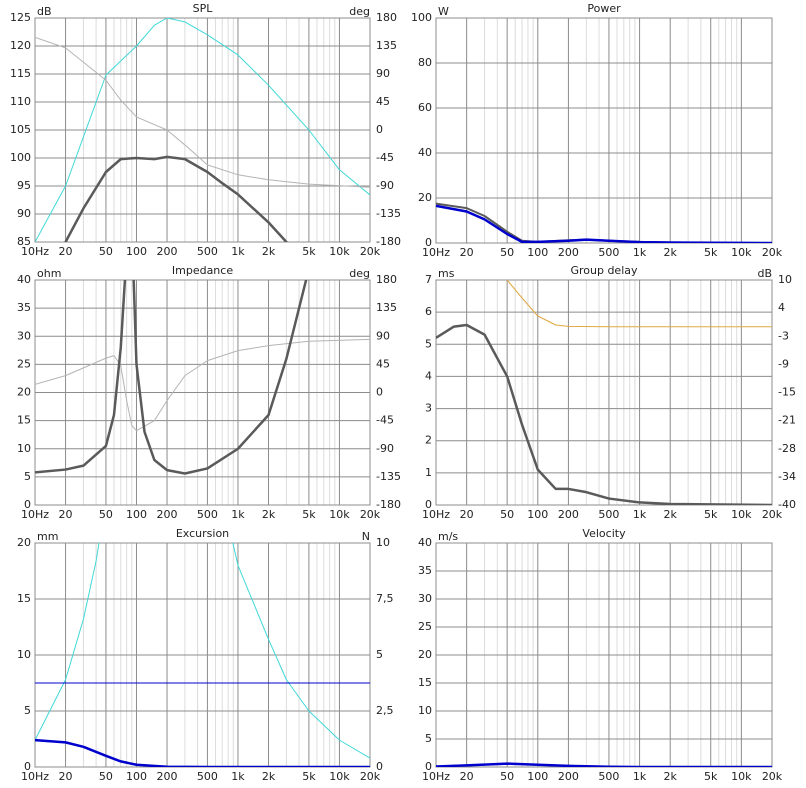 This screenshot has width=806, height=788. Describe the element at coordinates (787, 476) in the screenshot. I see `y2-tick-label: -34` at that location.